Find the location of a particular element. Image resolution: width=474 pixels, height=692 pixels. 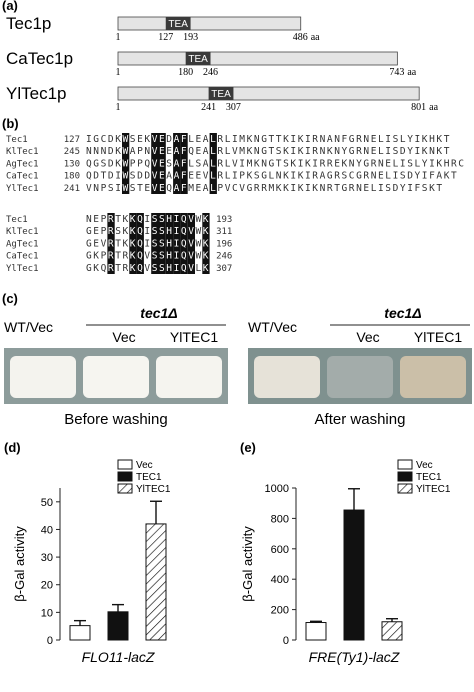

y-tick-label: 20 is located at coordinates (47, 586).